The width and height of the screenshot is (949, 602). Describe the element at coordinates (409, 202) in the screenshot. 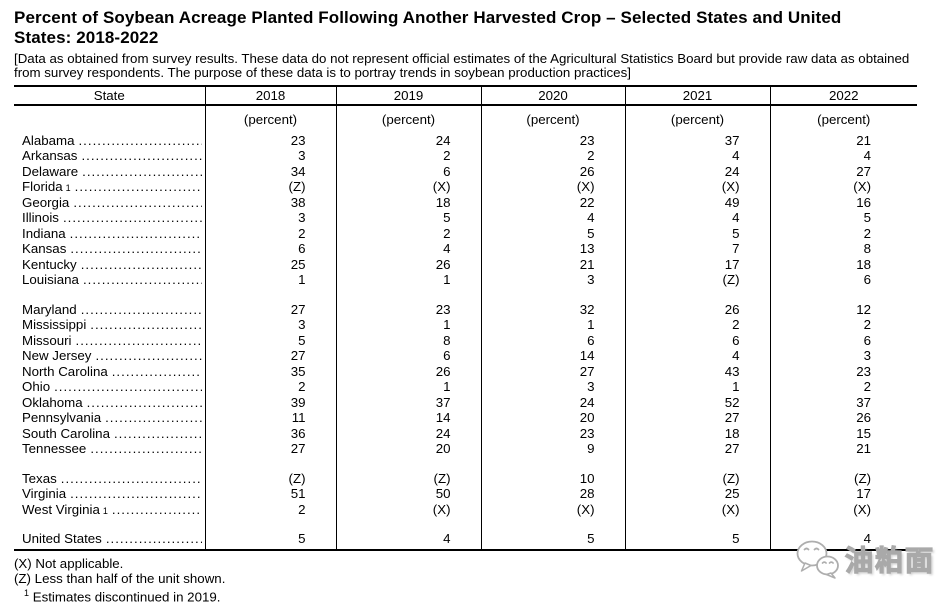

I see `value-2019-georgia: 18` at that location.